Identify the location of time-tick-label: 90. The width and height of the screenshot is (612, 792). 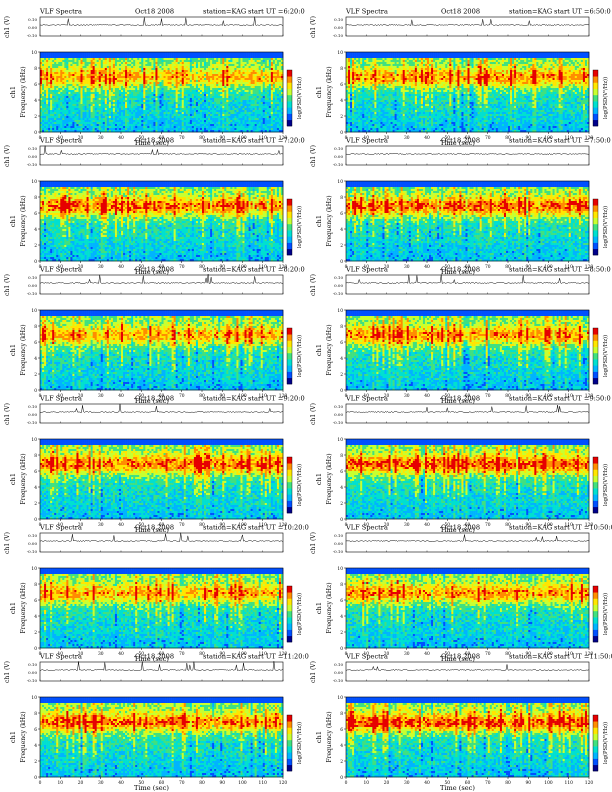
(222, 654).